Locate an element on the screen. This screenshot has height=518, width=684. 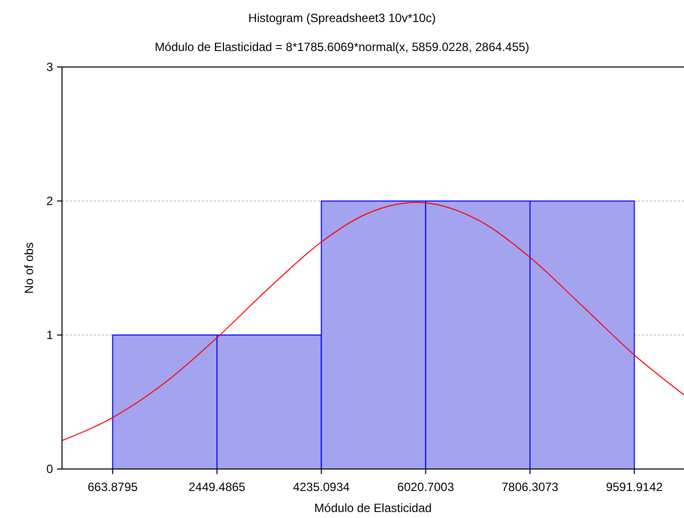
x-axis-title: Módulo de Elasticidad is located at coordinates (373, 508).